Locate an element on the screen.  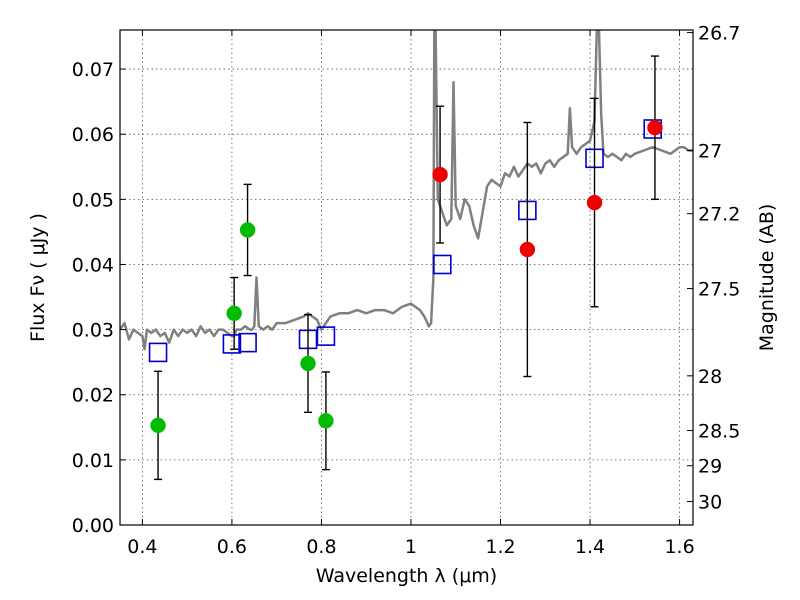
right-tick-label: 28.5 is located at coordinates (719, 432).